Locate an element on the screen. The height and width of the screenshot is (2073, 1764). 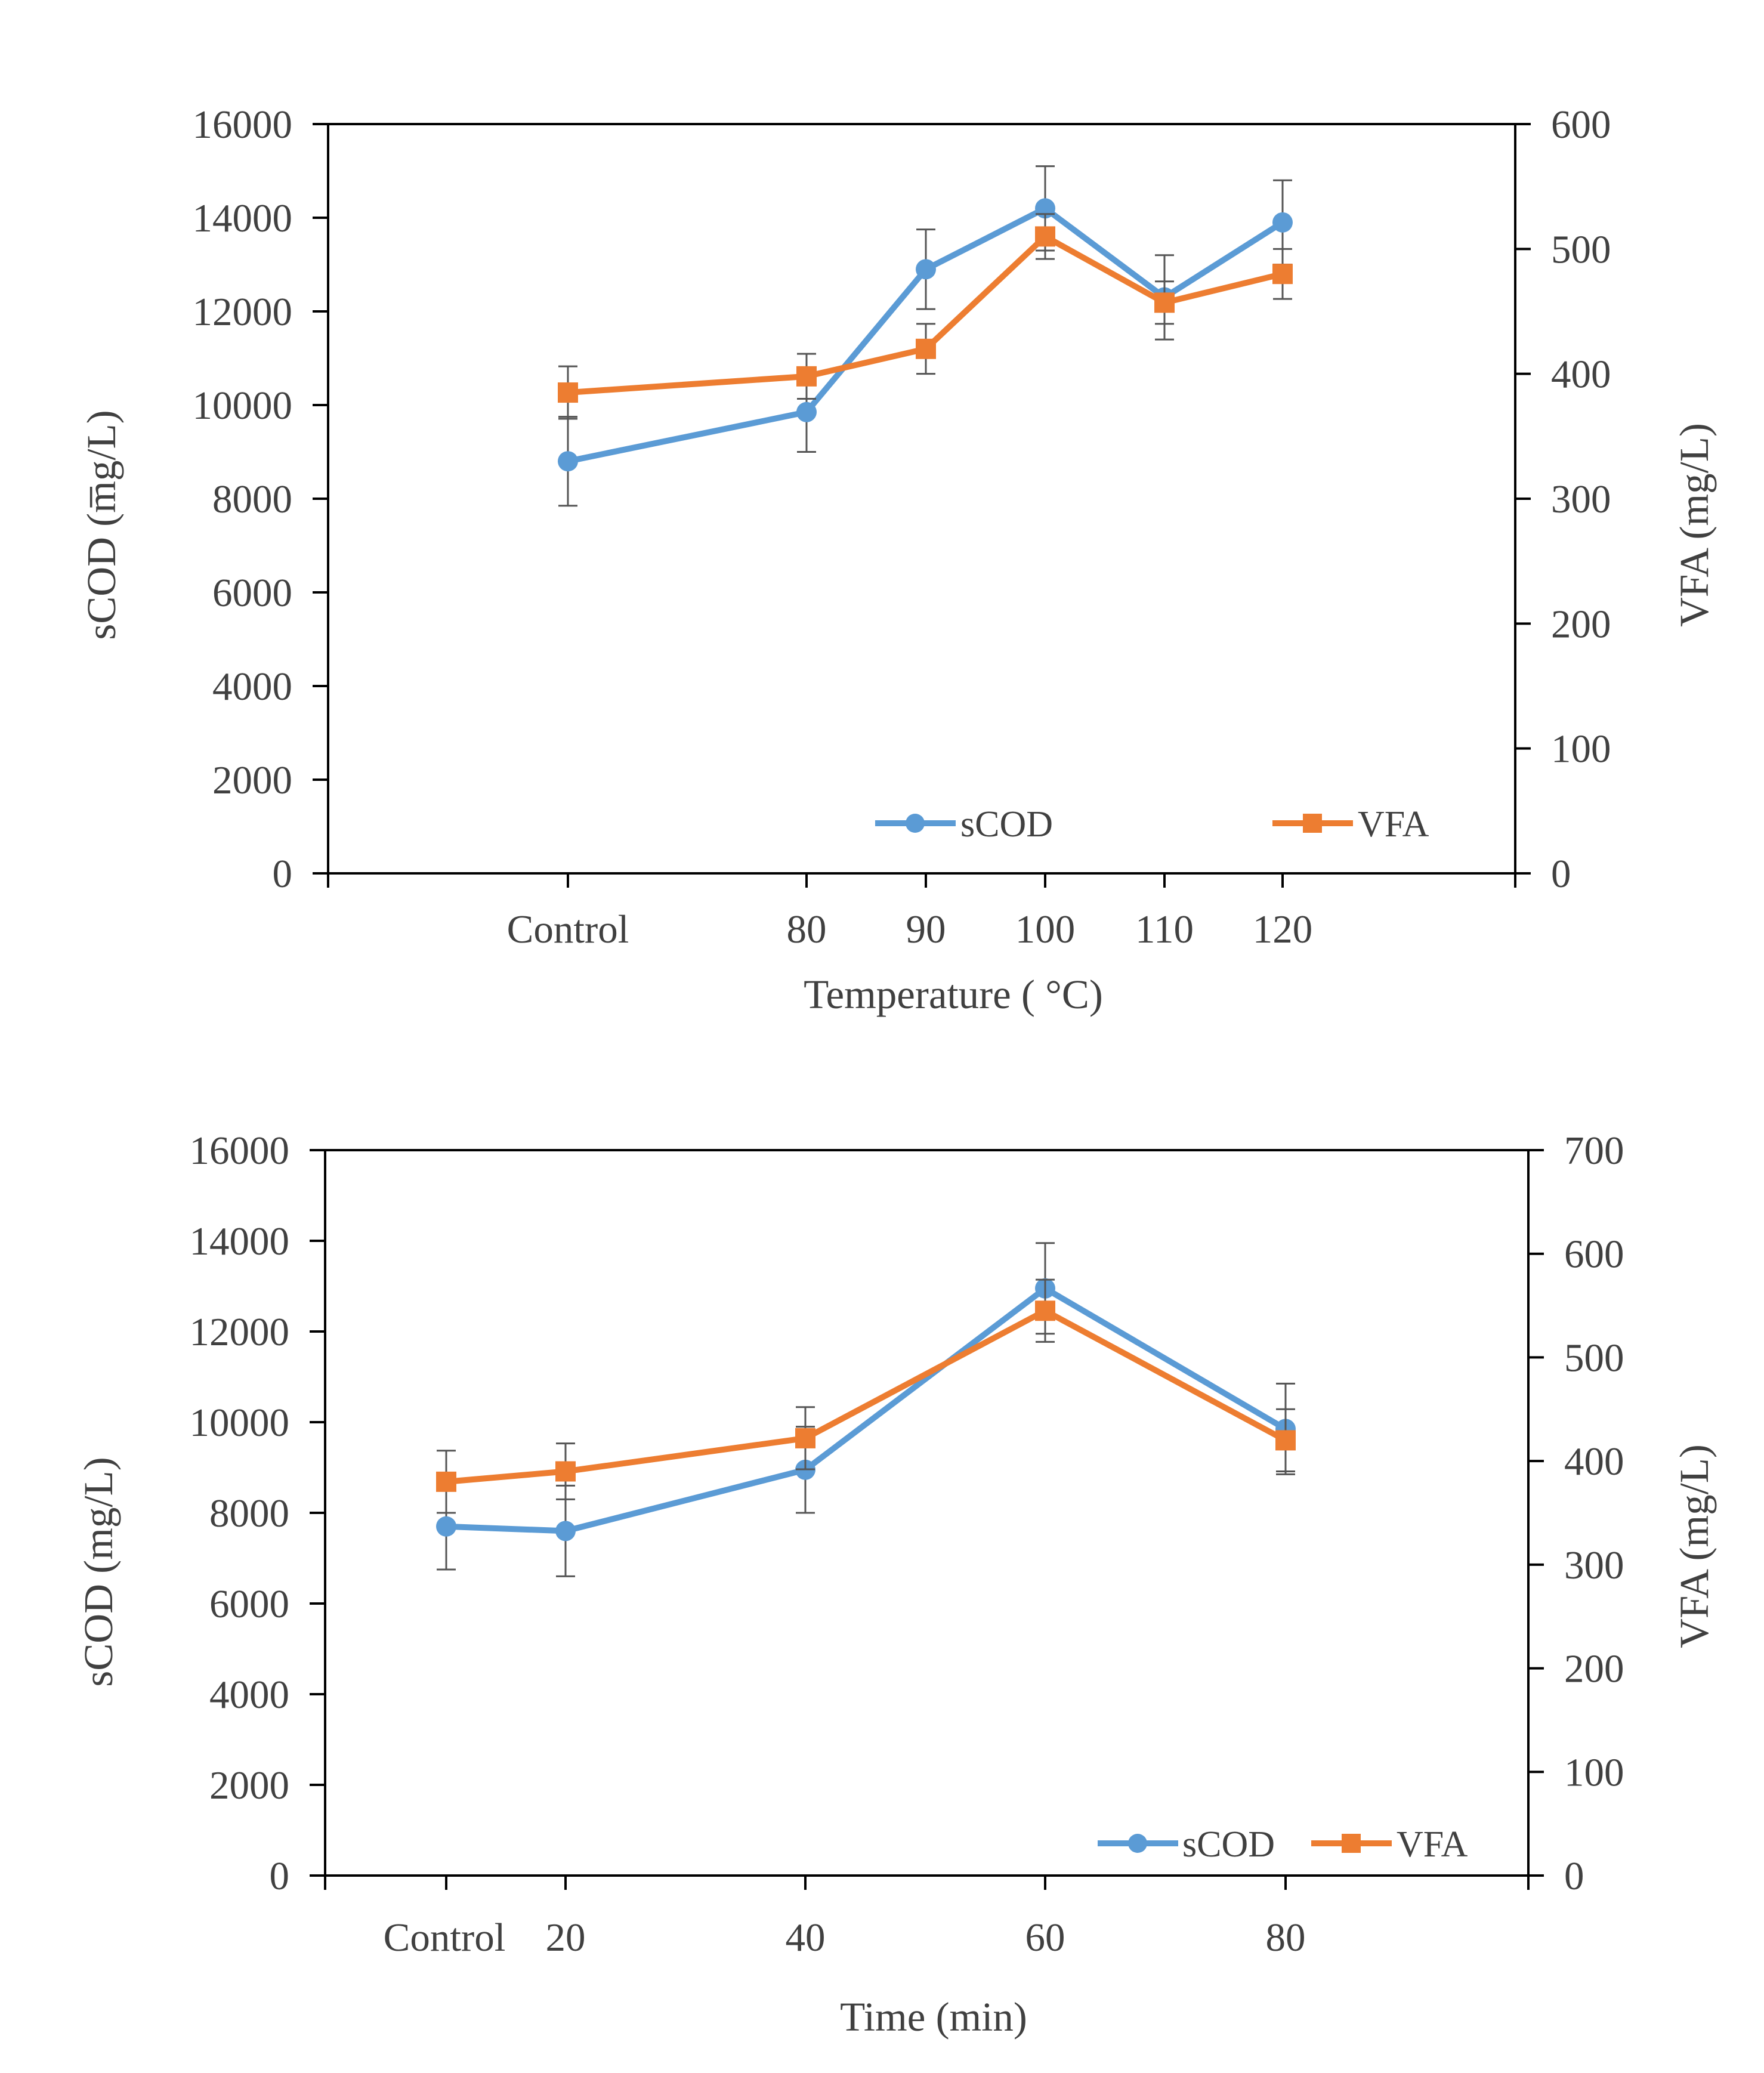
x-tick-label: 40 is located at coordinates (806, 1938).